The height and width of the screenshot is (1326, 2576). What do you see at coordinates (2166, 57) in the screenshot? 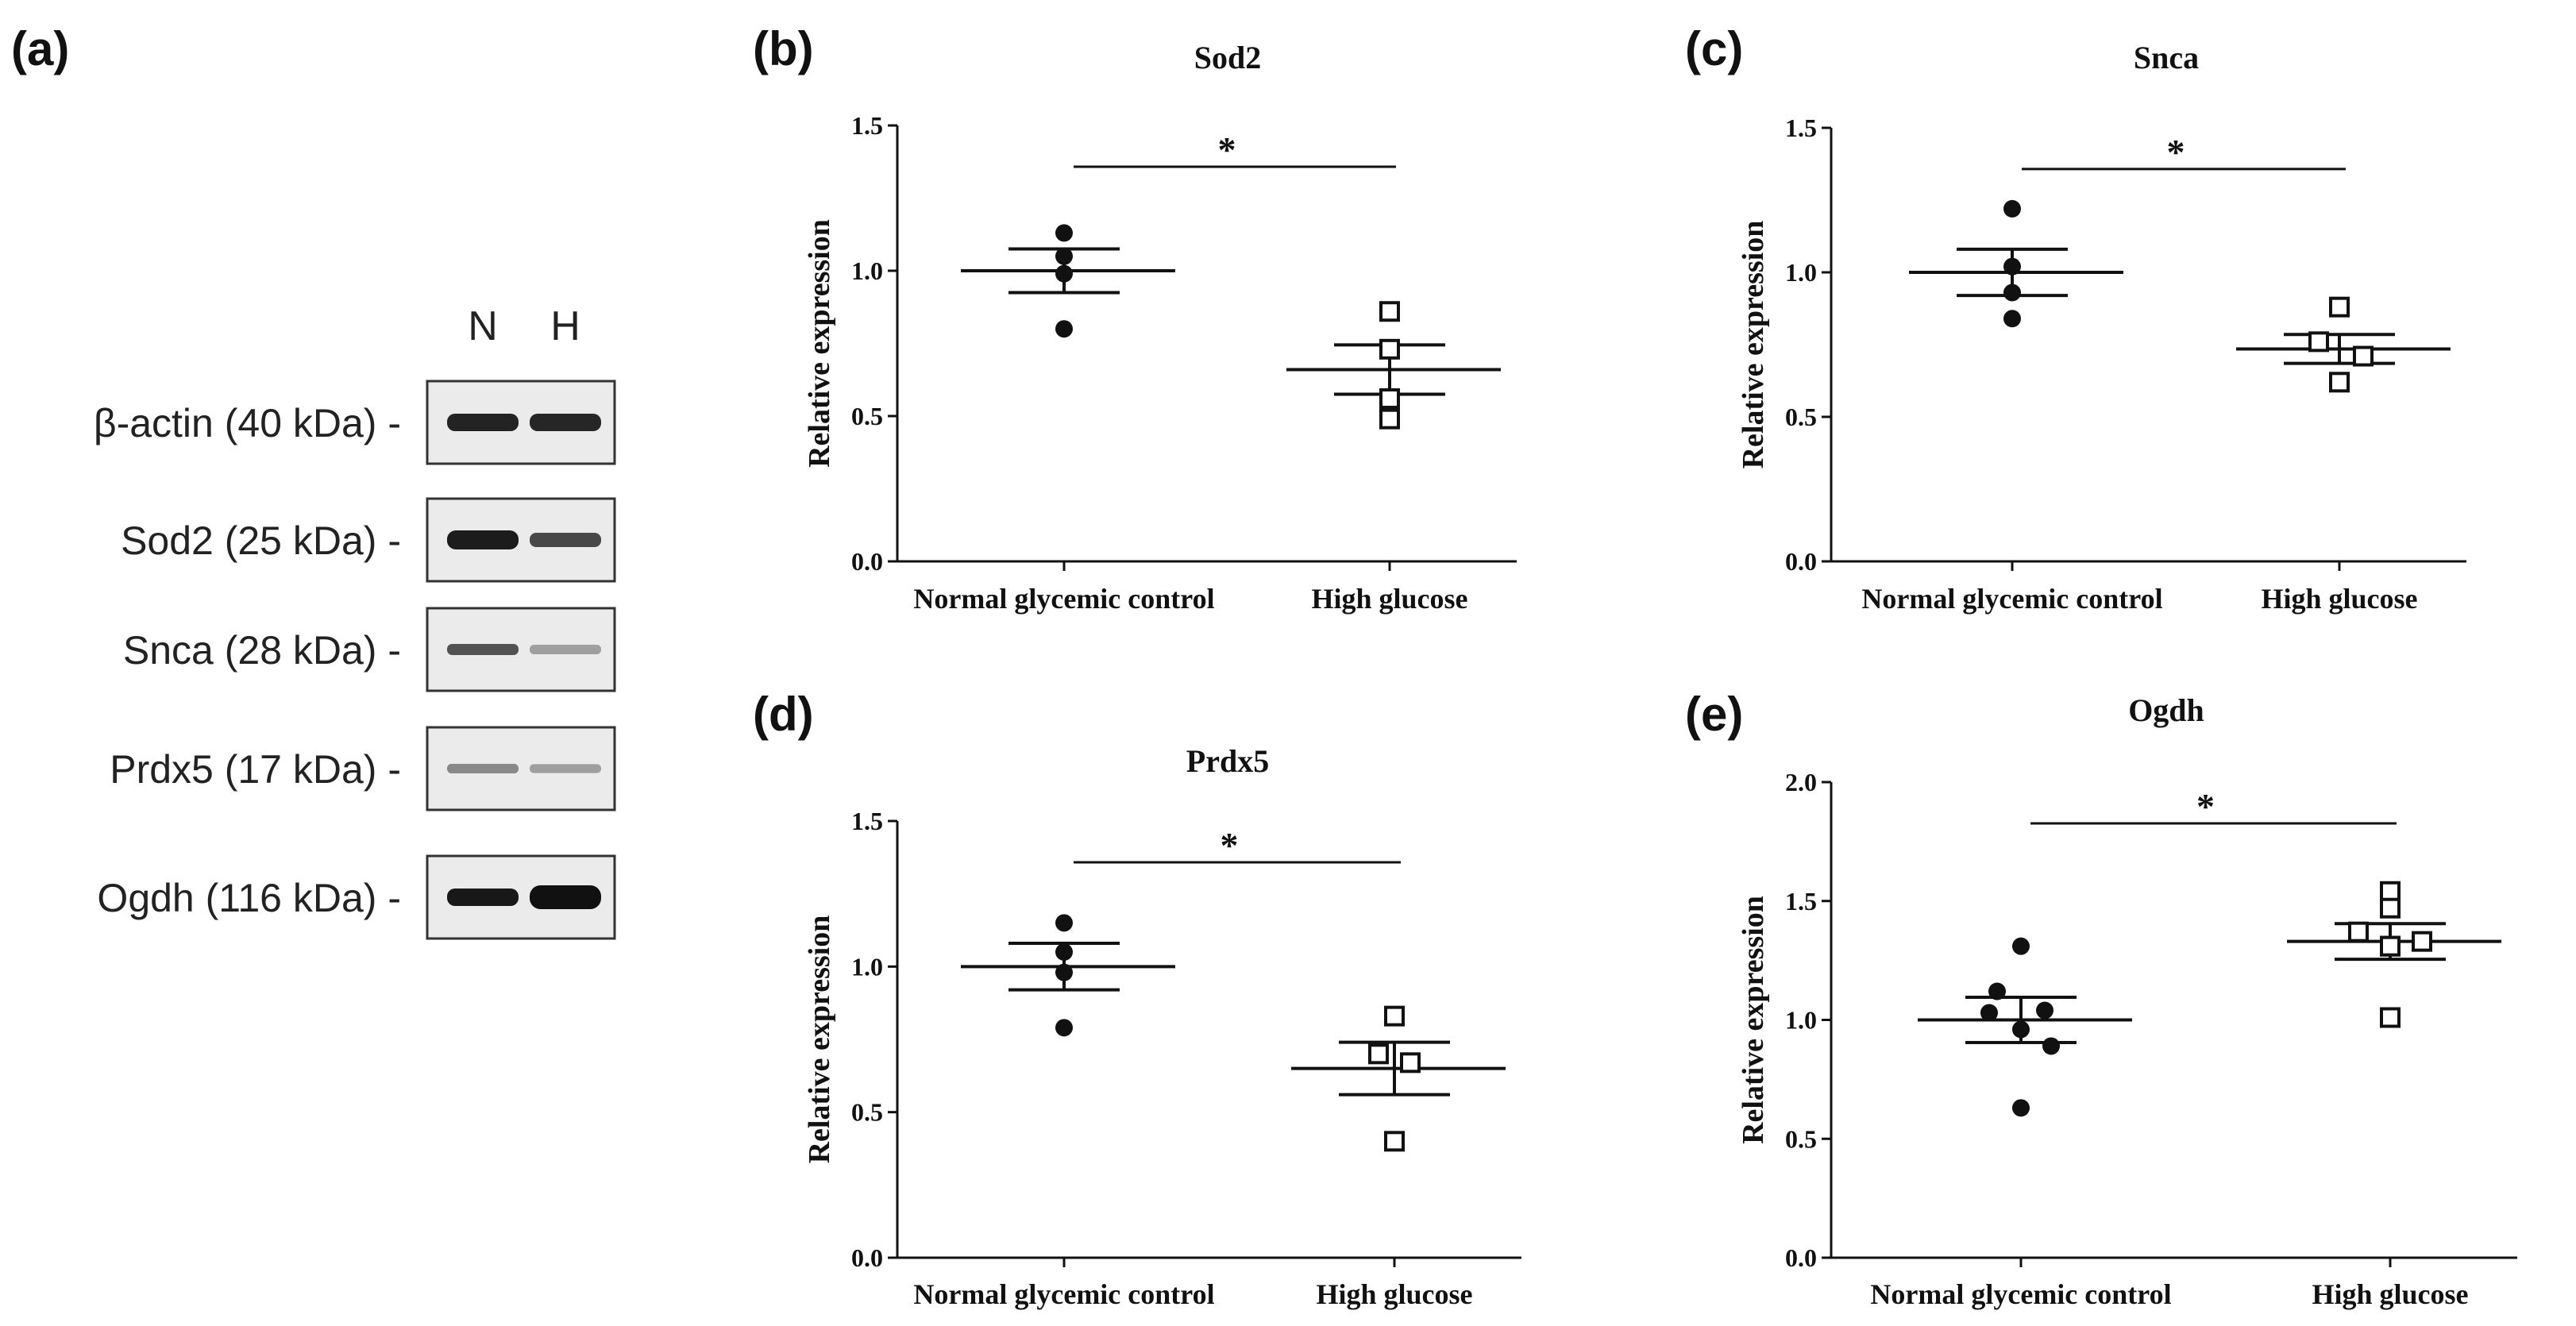
I see `chart-title: Snca` at bounding box center [2166, 57].